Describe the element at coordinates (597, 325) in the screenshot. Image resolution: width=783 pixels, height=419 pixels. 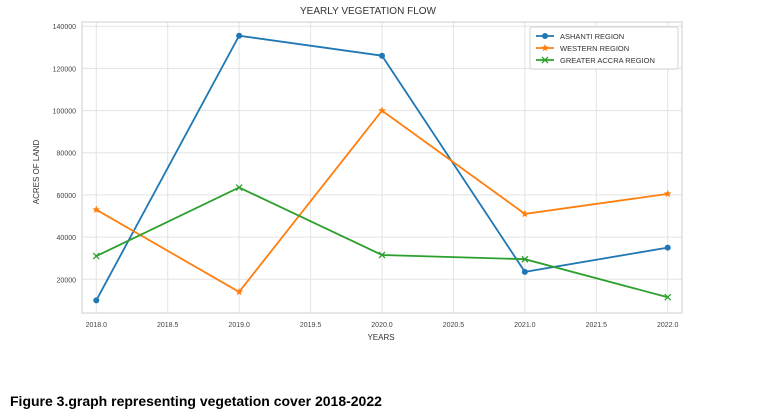
I see `x-tick-label: 2021.5` at that location.